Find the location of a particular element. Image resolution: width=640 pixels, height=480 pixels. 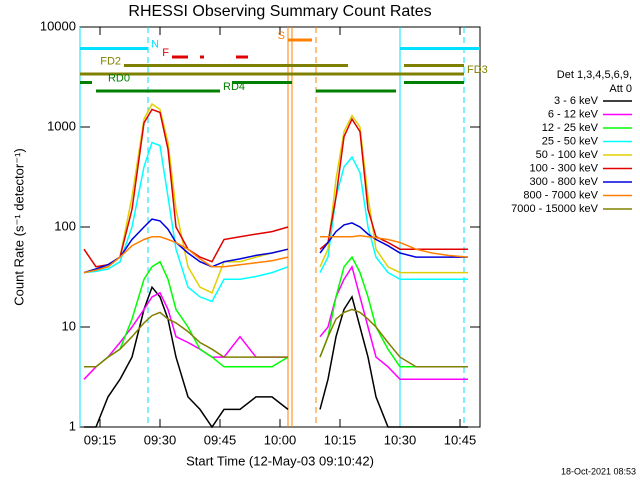

legend-label: 100 - 300 keV is located at coordinates (564, 168).